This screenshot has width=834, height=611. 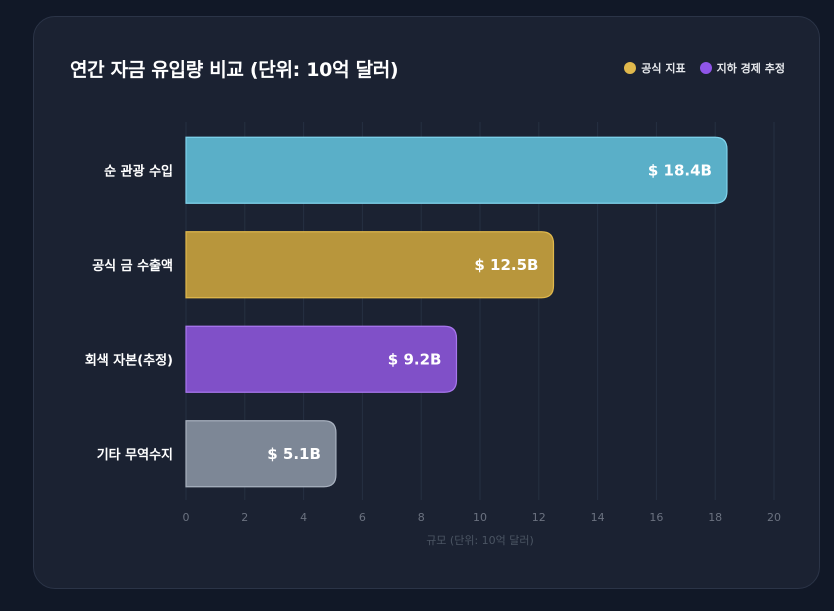 I want to click on x-tick-label-14: 14, so click(x=598, y=517).